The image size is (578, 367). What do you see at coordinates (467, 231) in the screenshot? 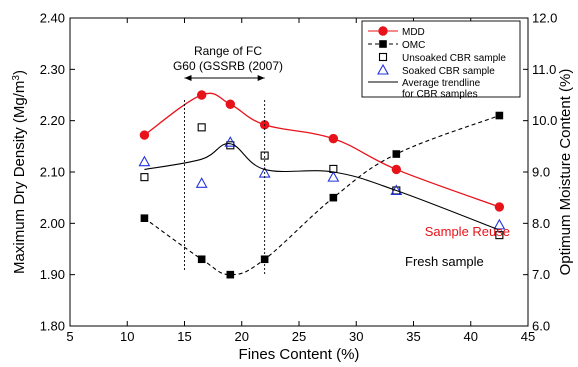
I see `sample-reuse-label: Sample Reuse` at bounding box center [467, 231].